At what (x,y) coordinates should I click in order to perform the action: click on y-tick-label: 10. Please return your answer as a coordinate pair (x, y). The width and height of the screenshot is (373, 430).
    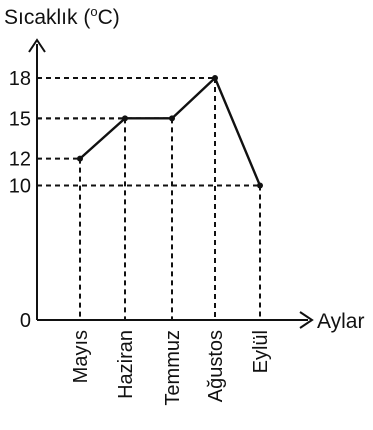
    Looking at the image, I should click on (20, 187).